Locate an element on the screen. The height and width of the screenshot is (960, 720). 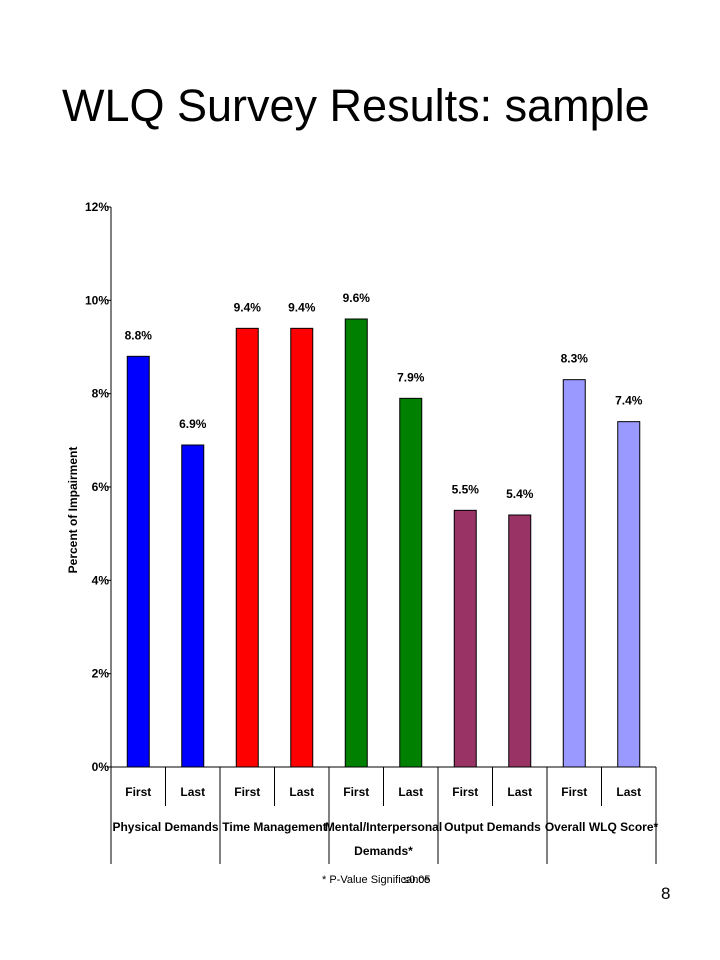
data-label: 8.8% is located at coordinates (139, 335).